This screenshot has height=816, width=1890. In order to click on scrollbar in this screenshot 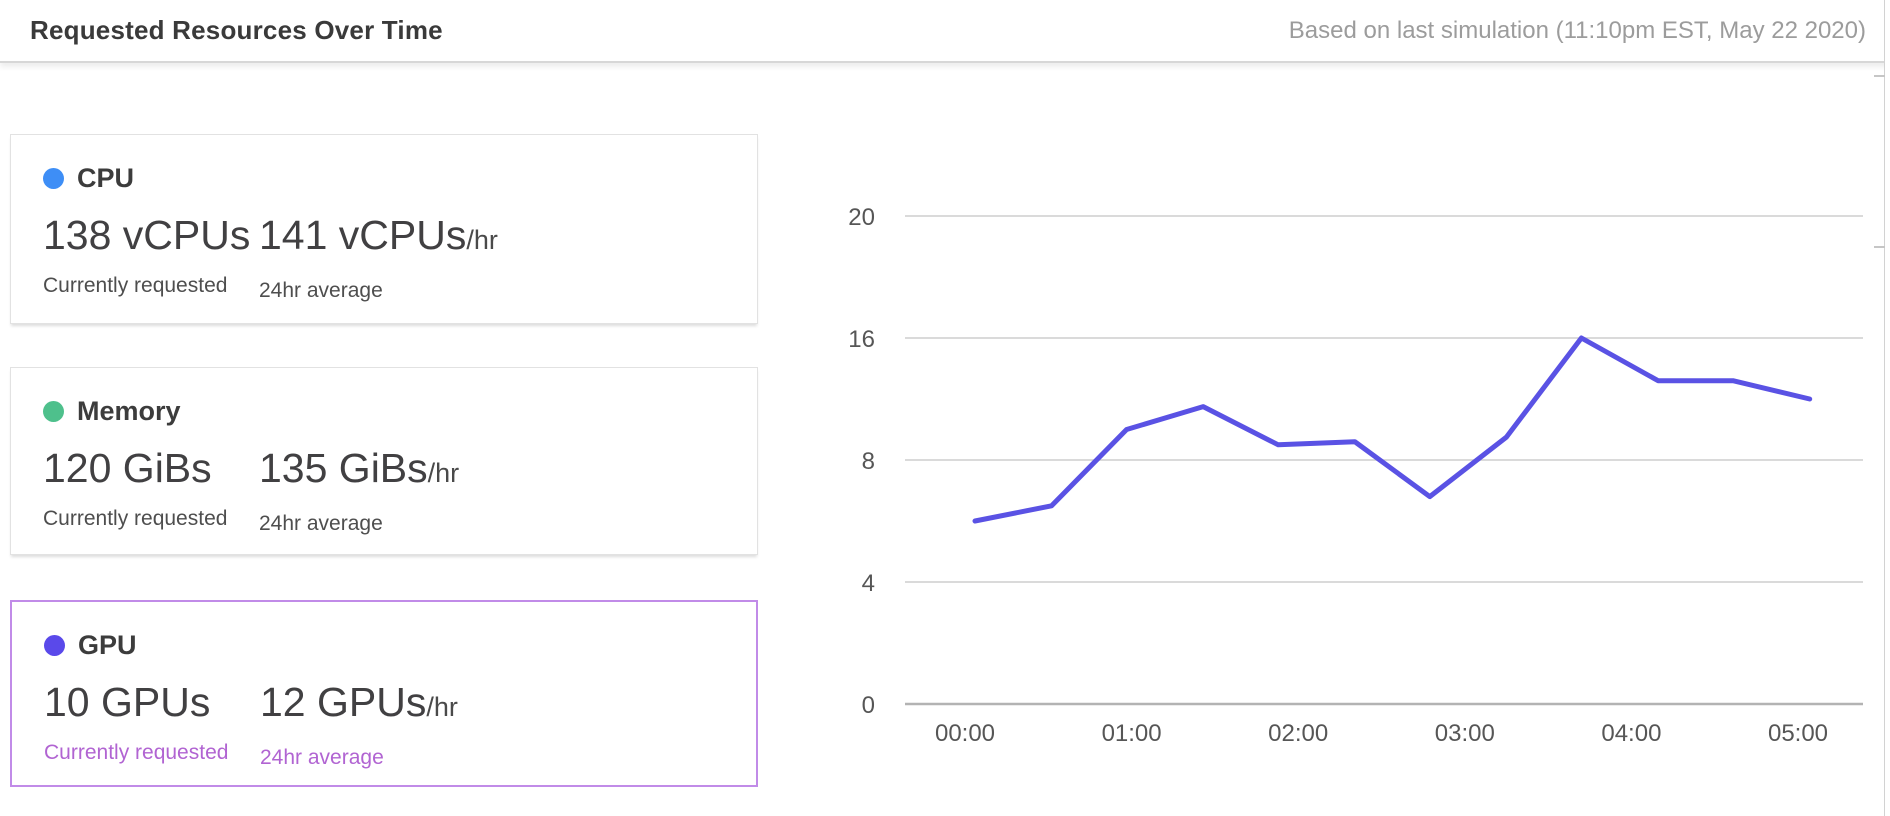, I will do `click(1882, 408)`.